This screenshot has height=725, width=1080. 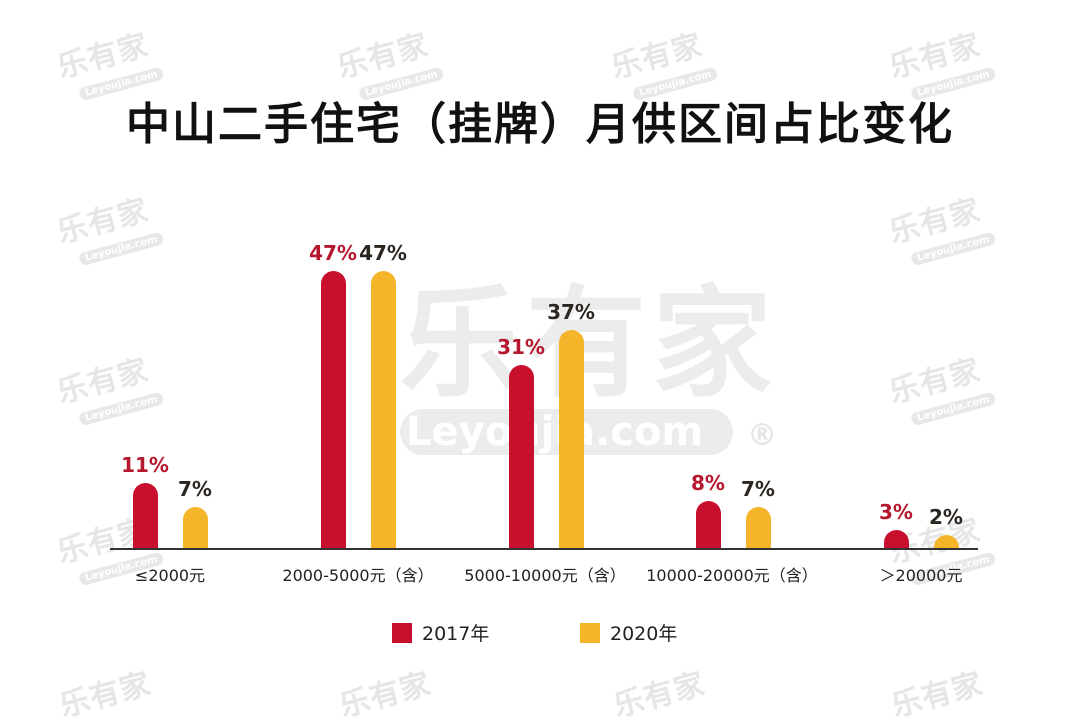 I want to click on legend-swatch-yellow, so click(x=590, y=632).